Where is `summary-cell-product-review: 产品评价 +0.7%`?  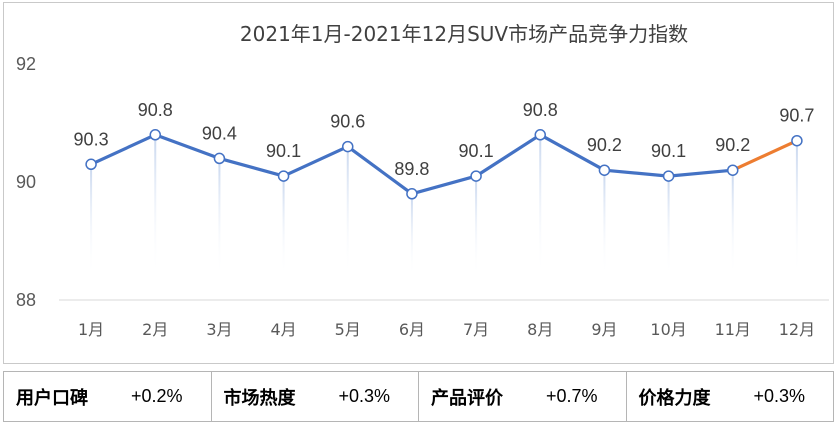
summary-cell-product-review: 产品评价 +0.7% is located at coordinates (523, 396).